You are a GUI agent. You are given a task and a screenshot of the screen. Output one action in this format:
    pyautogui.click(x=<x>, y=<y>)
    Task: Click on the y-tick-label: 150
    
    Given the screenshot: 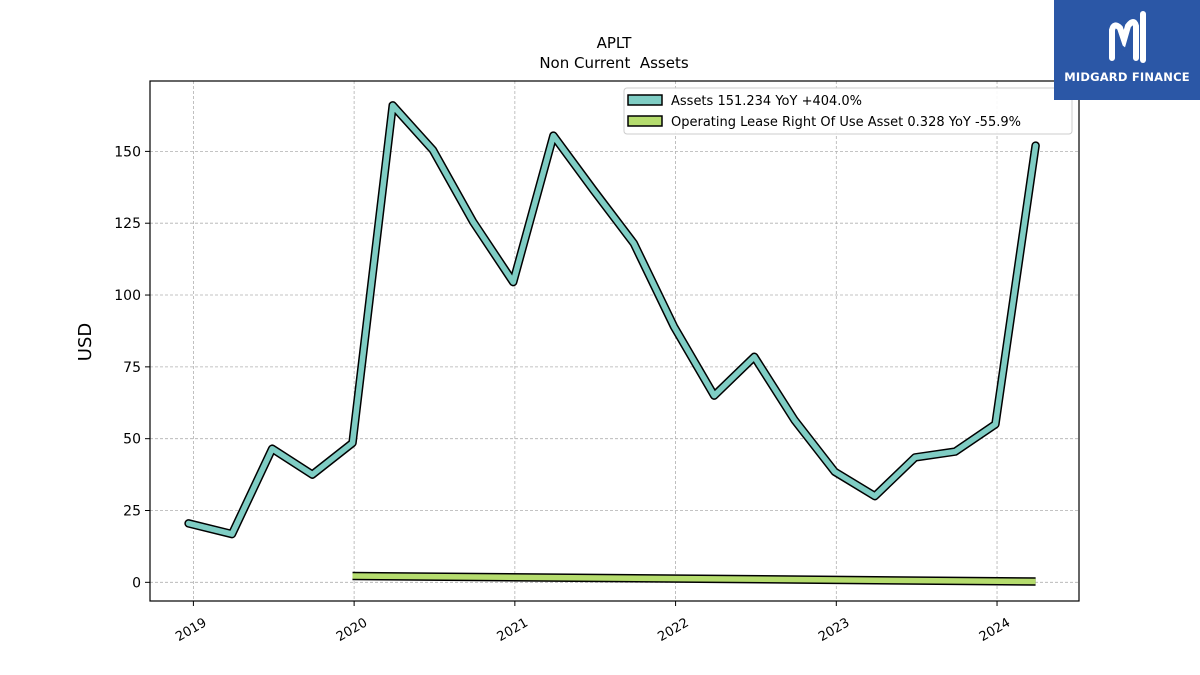 What is the action you would take?
    pyautogui.click(x=127, y=152)
    